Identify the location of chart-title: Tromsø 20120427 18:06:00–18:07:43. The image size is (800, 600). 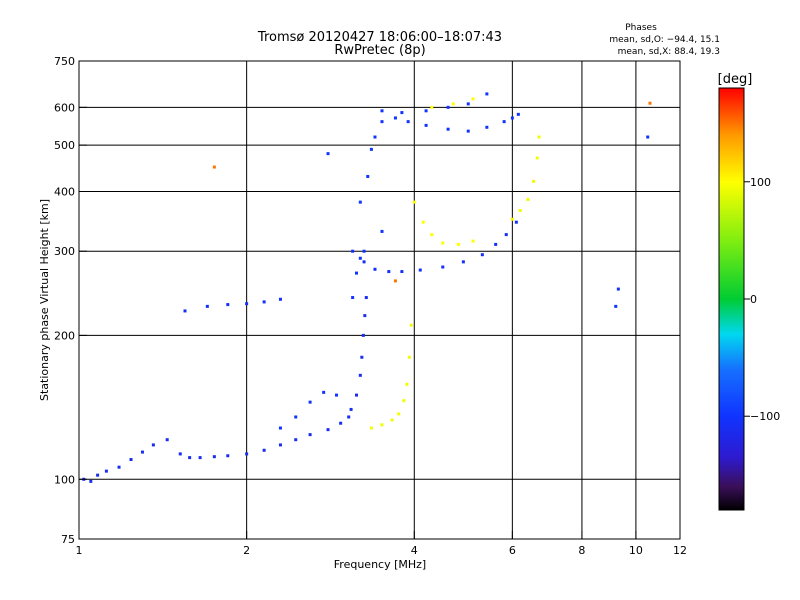
(379, 37).